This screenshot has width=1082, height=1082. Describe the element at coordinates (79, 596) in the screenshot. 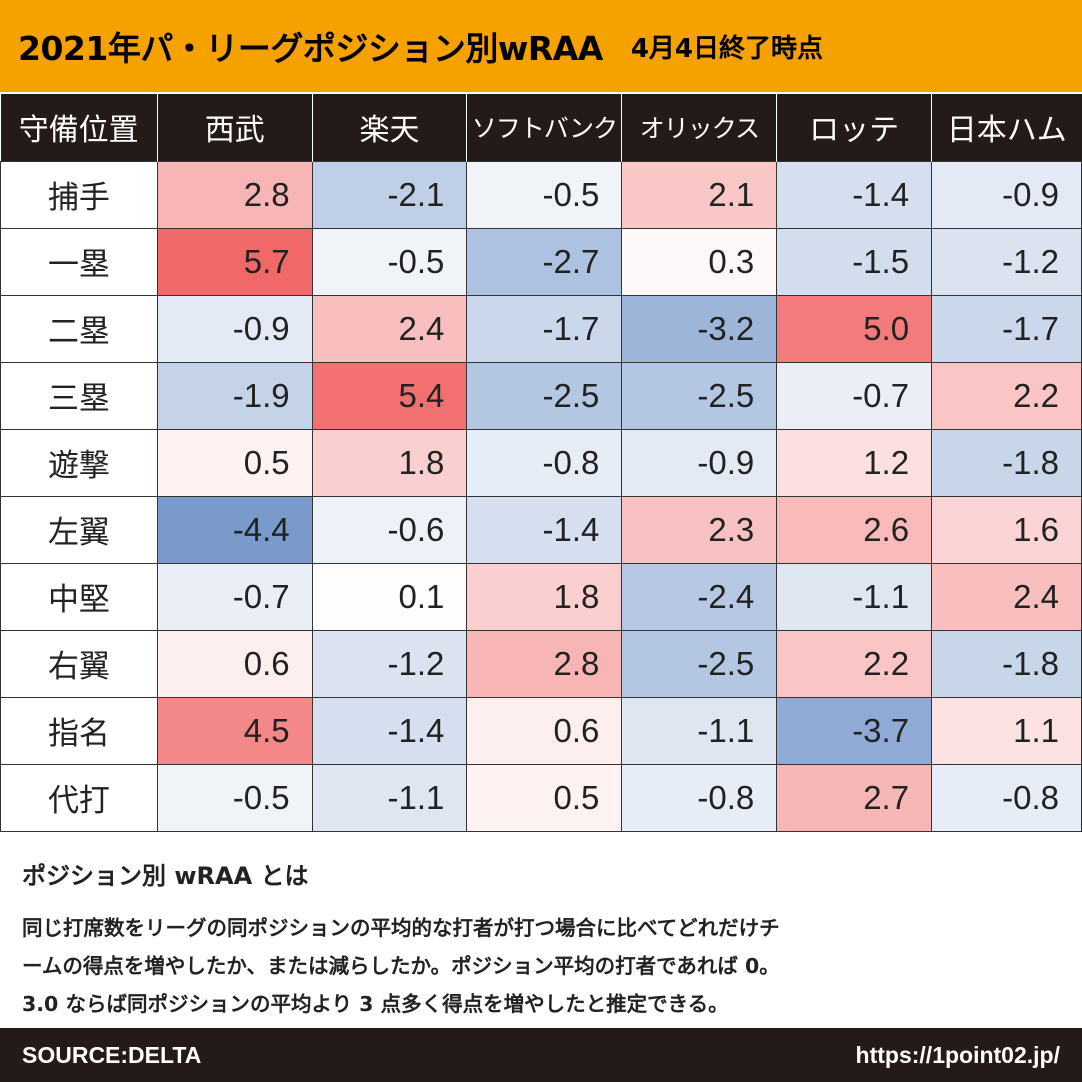

I see `position-label: 中堅` at that location.